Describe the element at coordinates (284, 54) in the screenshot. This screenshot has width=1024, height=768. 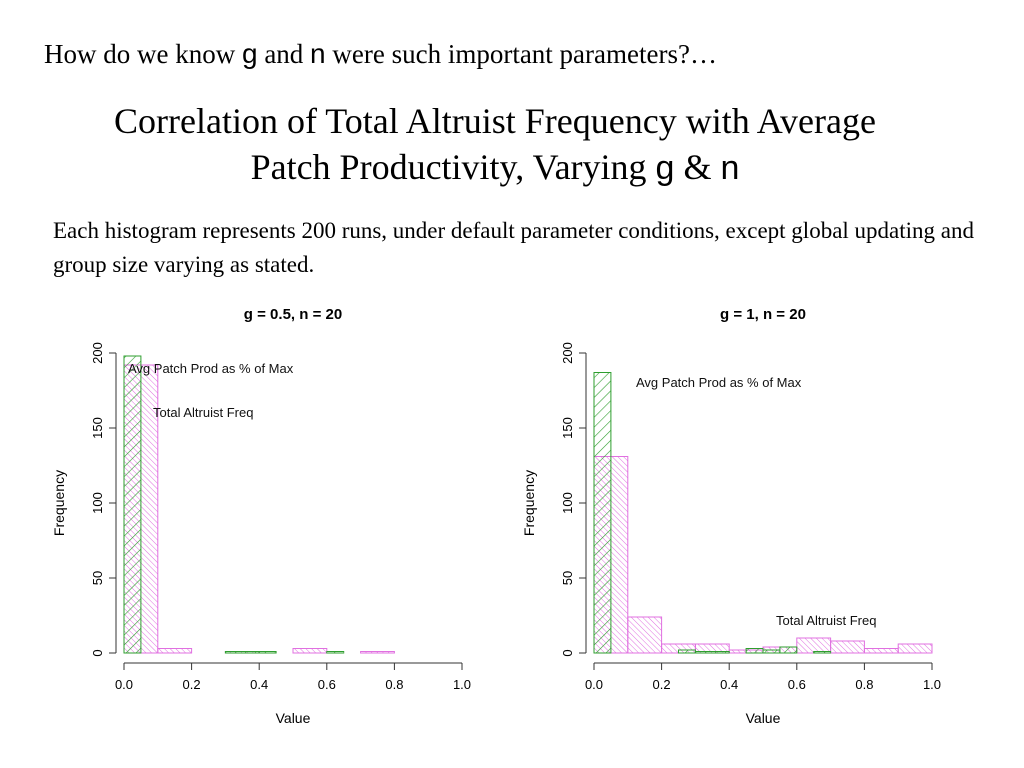
I see `question-mid: and` at that location.